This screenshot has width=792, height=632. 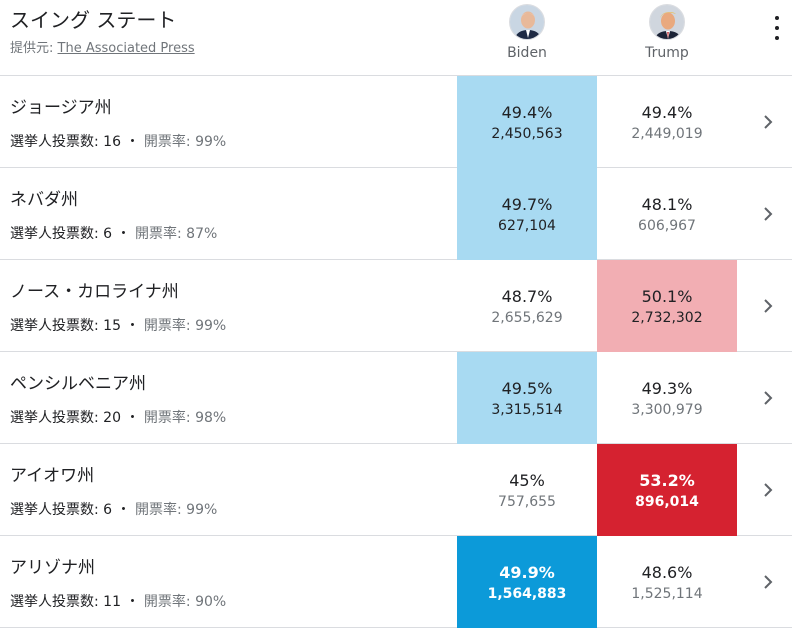 I want to click on biden-votes: 2,450,563, so click(x=527, y=133).